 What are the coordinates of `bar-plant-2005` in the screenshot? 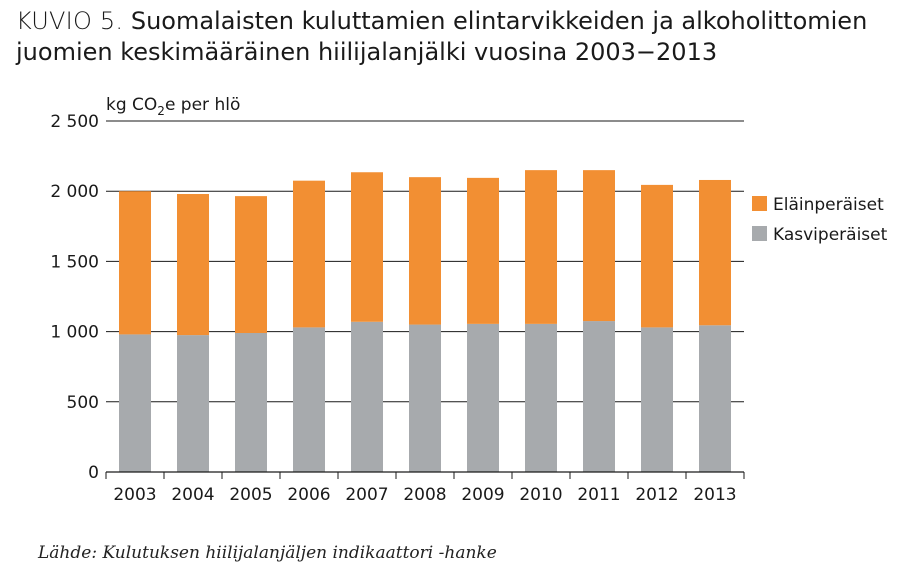 It's located at (251, 402).